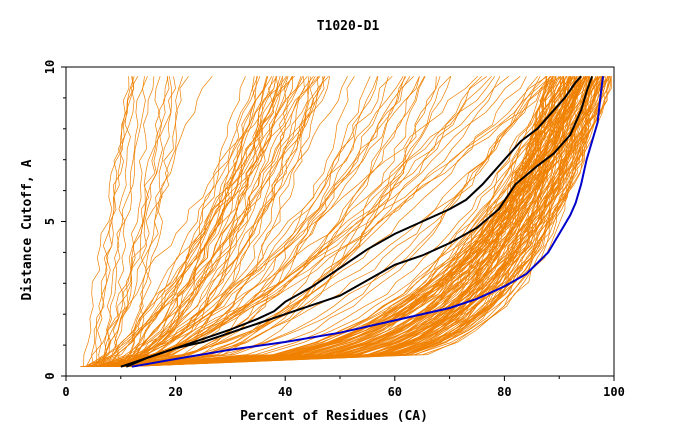 The height and width of the screenshot is (440, 680). What do you see at coordinates (175, 392) in the screenshot?
I see `x-tick-label: 20` at bounding box center [175, 392].